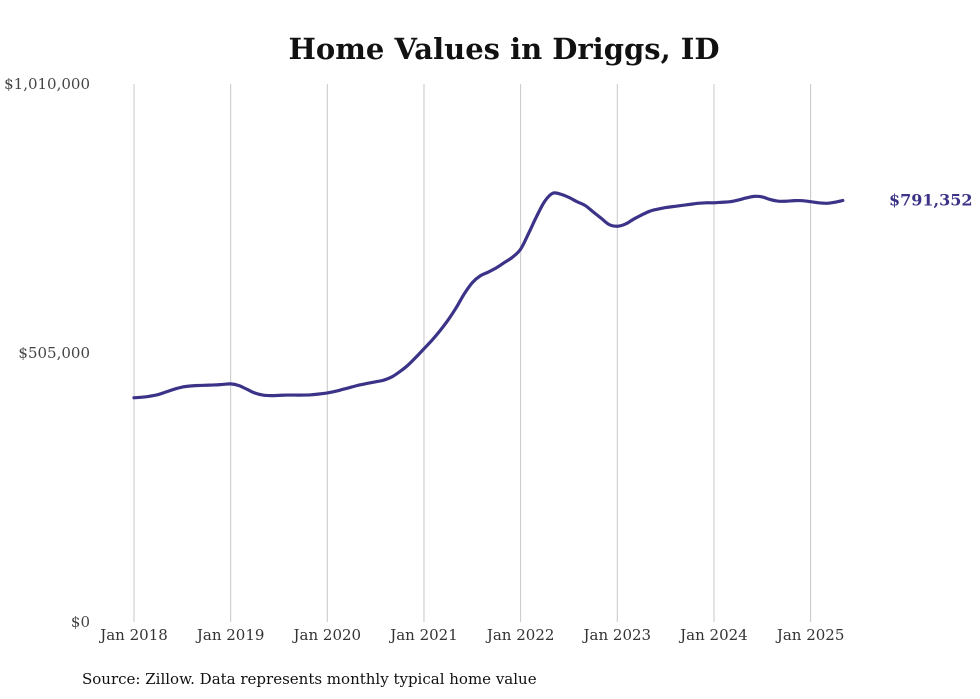 This screenshot has width=980, height=699. Describe the element at coordinates (327, 635) in the screenshot. I see `x-tick-label: Jan 2020` at that location.